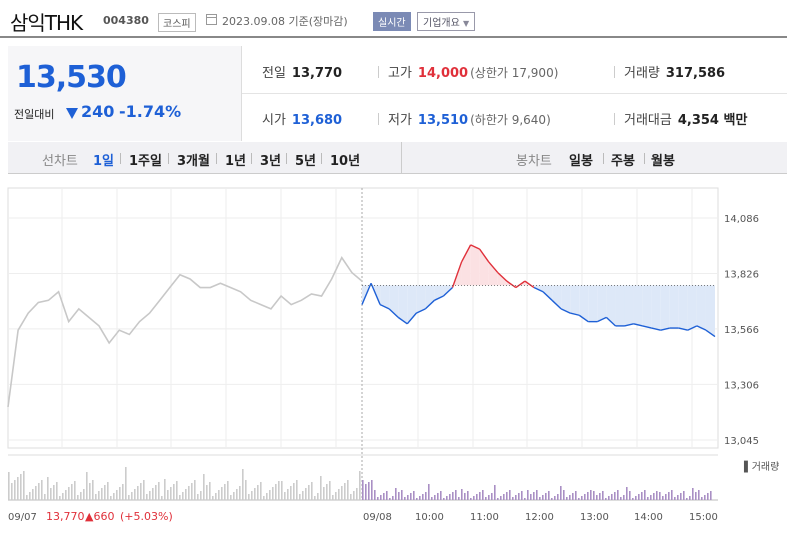 This screenshot has height=540, width=787. I want to click on stat-lower-limit: (하한가 9,640), so click(510, 120).